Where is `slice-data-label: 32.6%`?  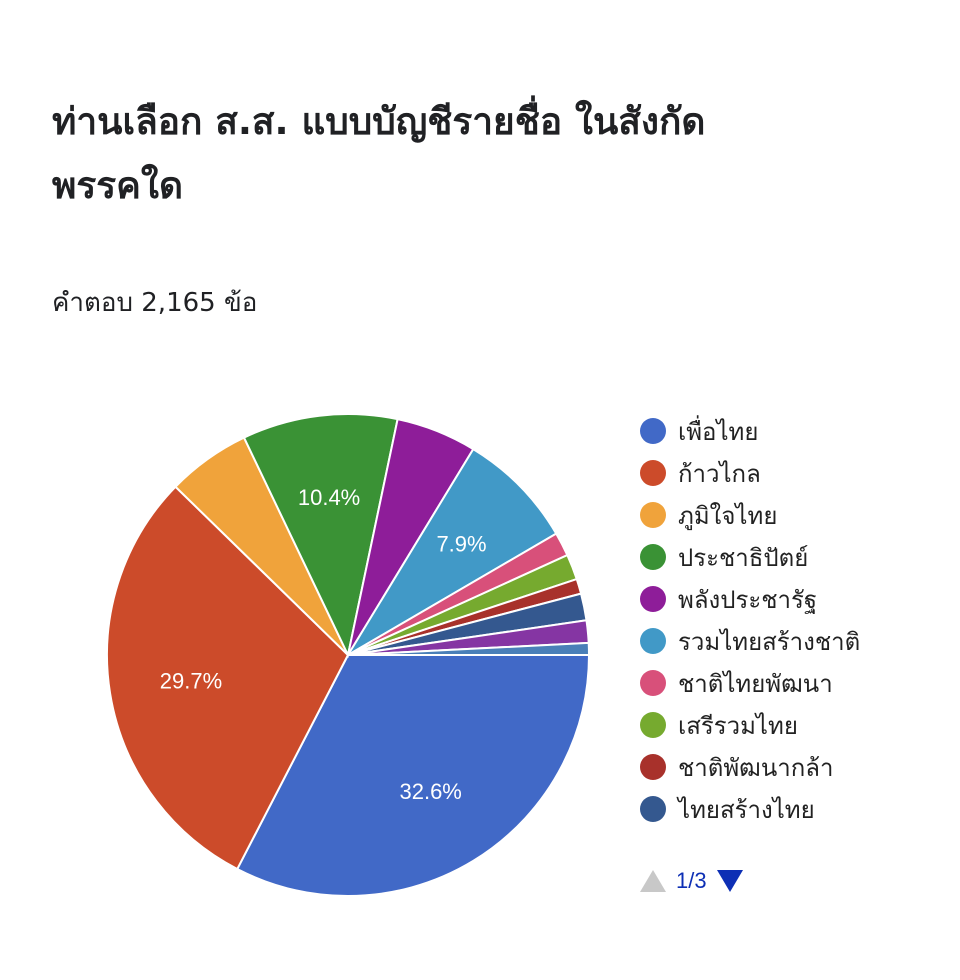 slice-data-label: 32.6% is located at coordinates (430, 791).